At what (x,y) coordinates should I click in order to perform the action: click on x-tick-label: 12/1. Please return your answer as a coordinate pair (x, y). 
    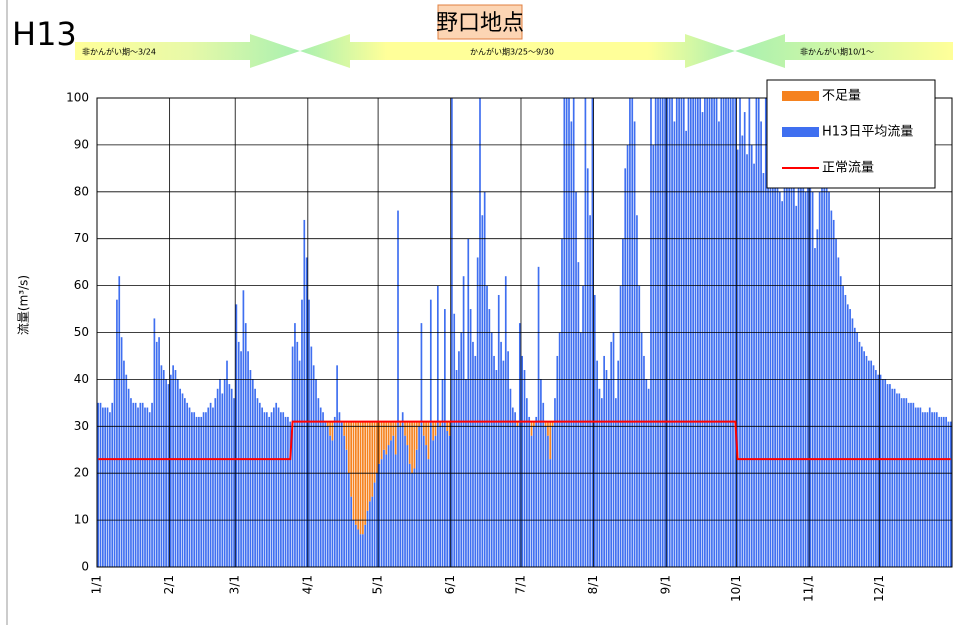
    Looking at the image, I should click on (879, 588).